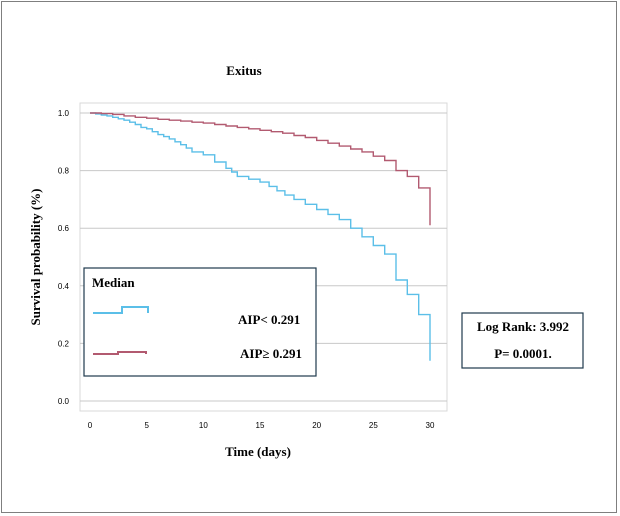  Describe the element at coordinates (203, 425) in the screenshot. I see `x-tick-label: 10` at that location.